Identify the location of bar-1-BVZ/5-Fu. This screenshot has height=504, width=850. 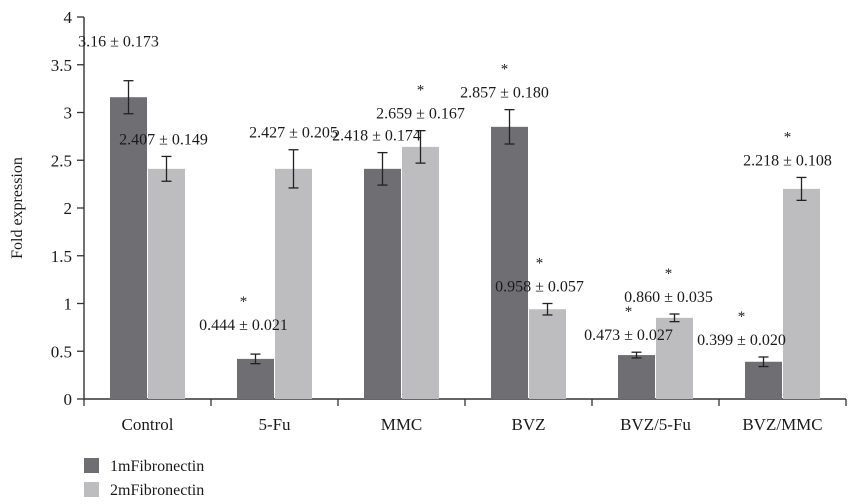
(636, 377).